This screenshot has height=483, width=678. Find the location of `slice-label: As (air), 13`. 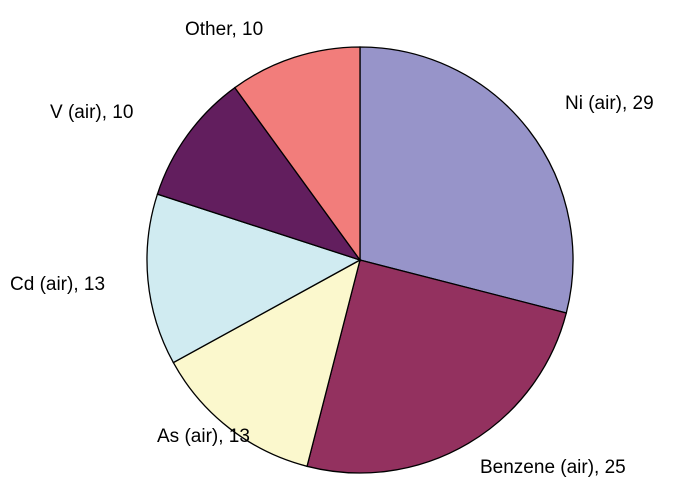

slice-label: As (air), 13 is located at coordinates (203, 436).